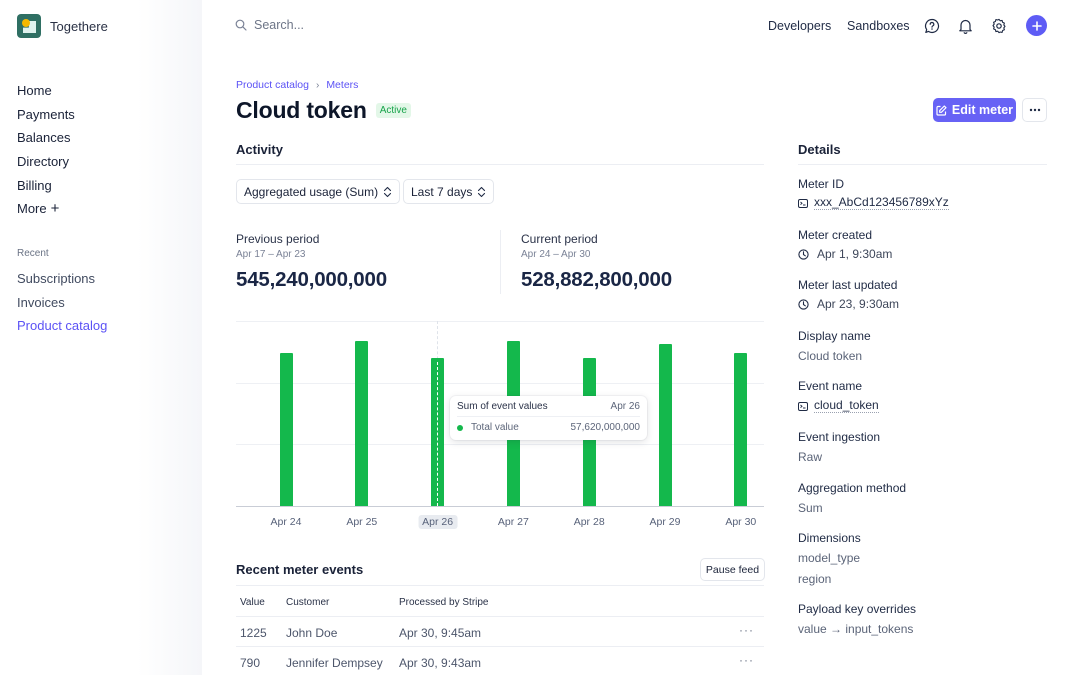  Describe the element at coordinates (32, 209) in the screenshot. I see `sidebar-item-label: More` at that location.